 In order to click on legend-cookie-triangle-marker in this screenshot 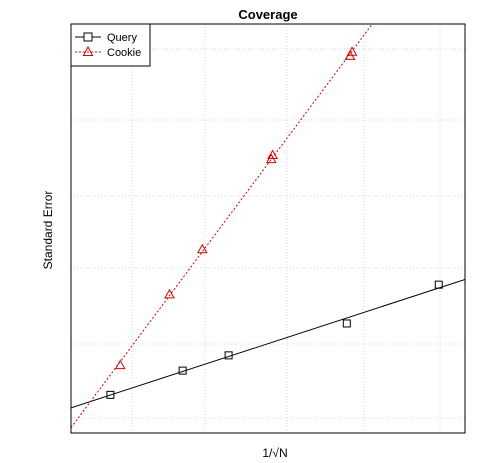, I will do `click(88, 50)`.